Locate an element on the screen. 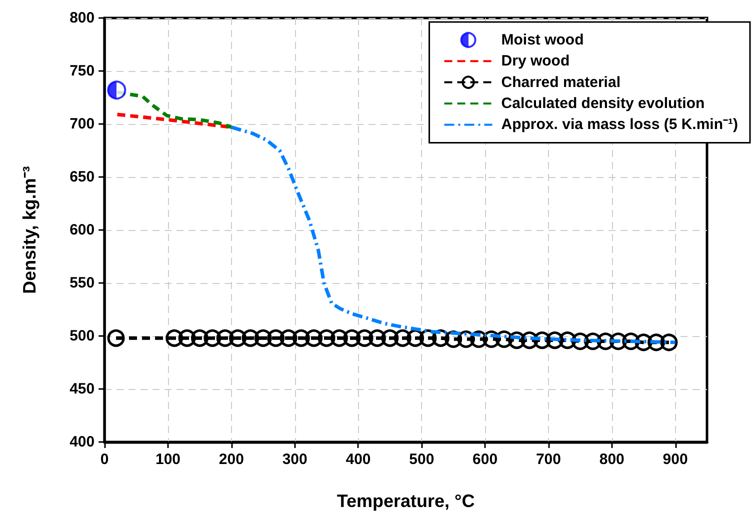 Image resolution: width=753 pixels, height=524 pixels. x-tick-label: 800 is located at coordinates (611, 459).